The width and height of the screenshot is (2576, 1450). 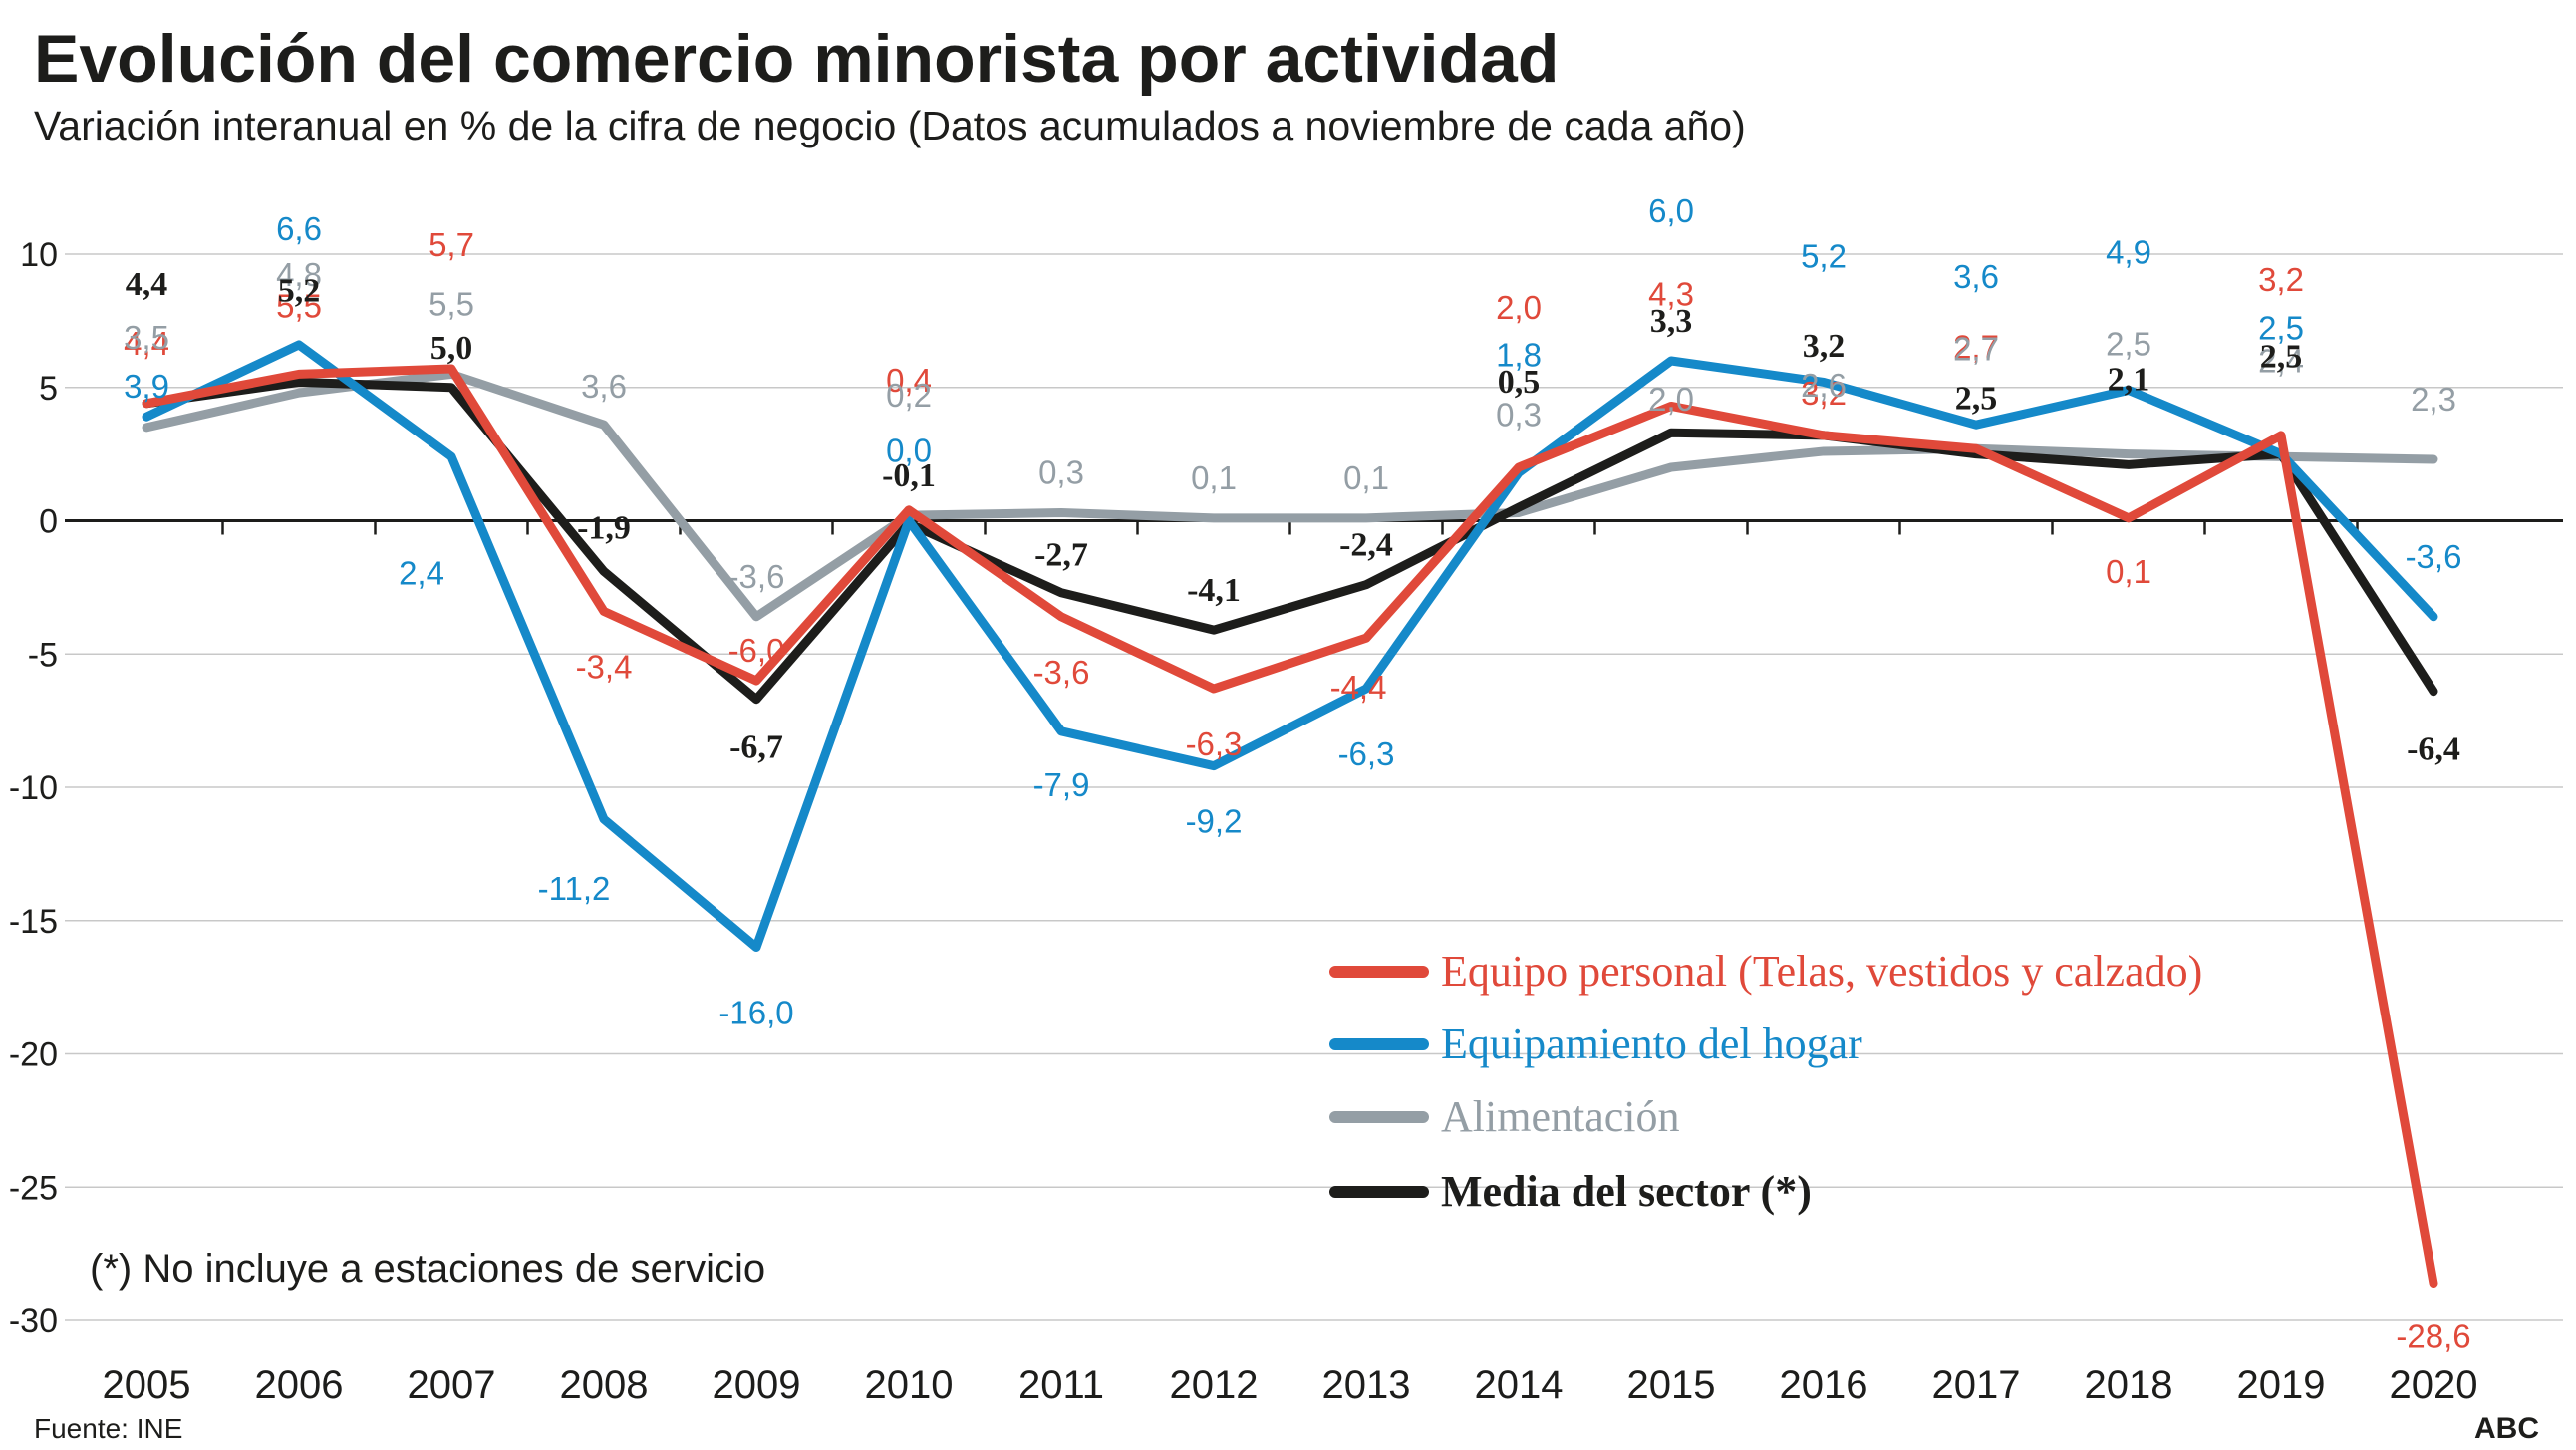 I want to click on data-label-equipamiento-hogar: 2,5, so click(x=2281, y=328).